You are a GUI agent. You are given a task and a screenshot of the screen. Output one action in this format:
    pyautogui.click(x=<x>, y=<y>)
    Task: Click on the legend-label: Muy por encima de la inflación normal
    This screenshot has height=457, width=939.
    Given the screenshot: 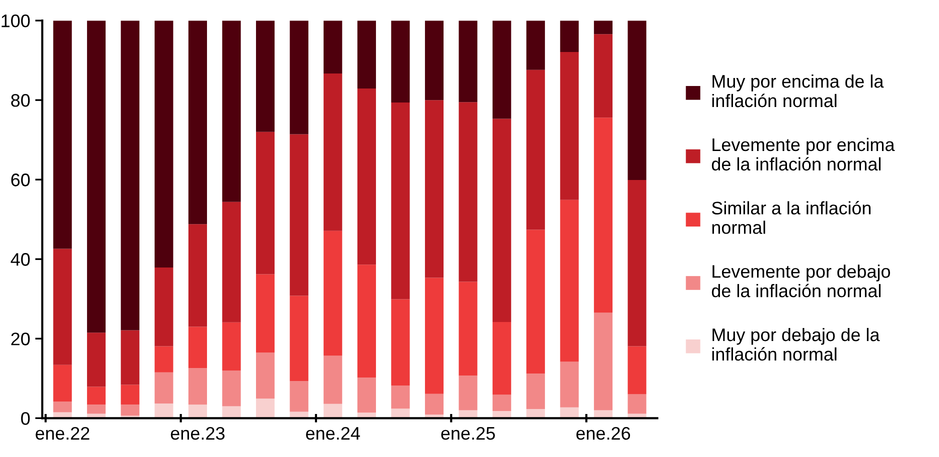 What is the action you would take?
    pyautogui.click(x=798, y=91)
    